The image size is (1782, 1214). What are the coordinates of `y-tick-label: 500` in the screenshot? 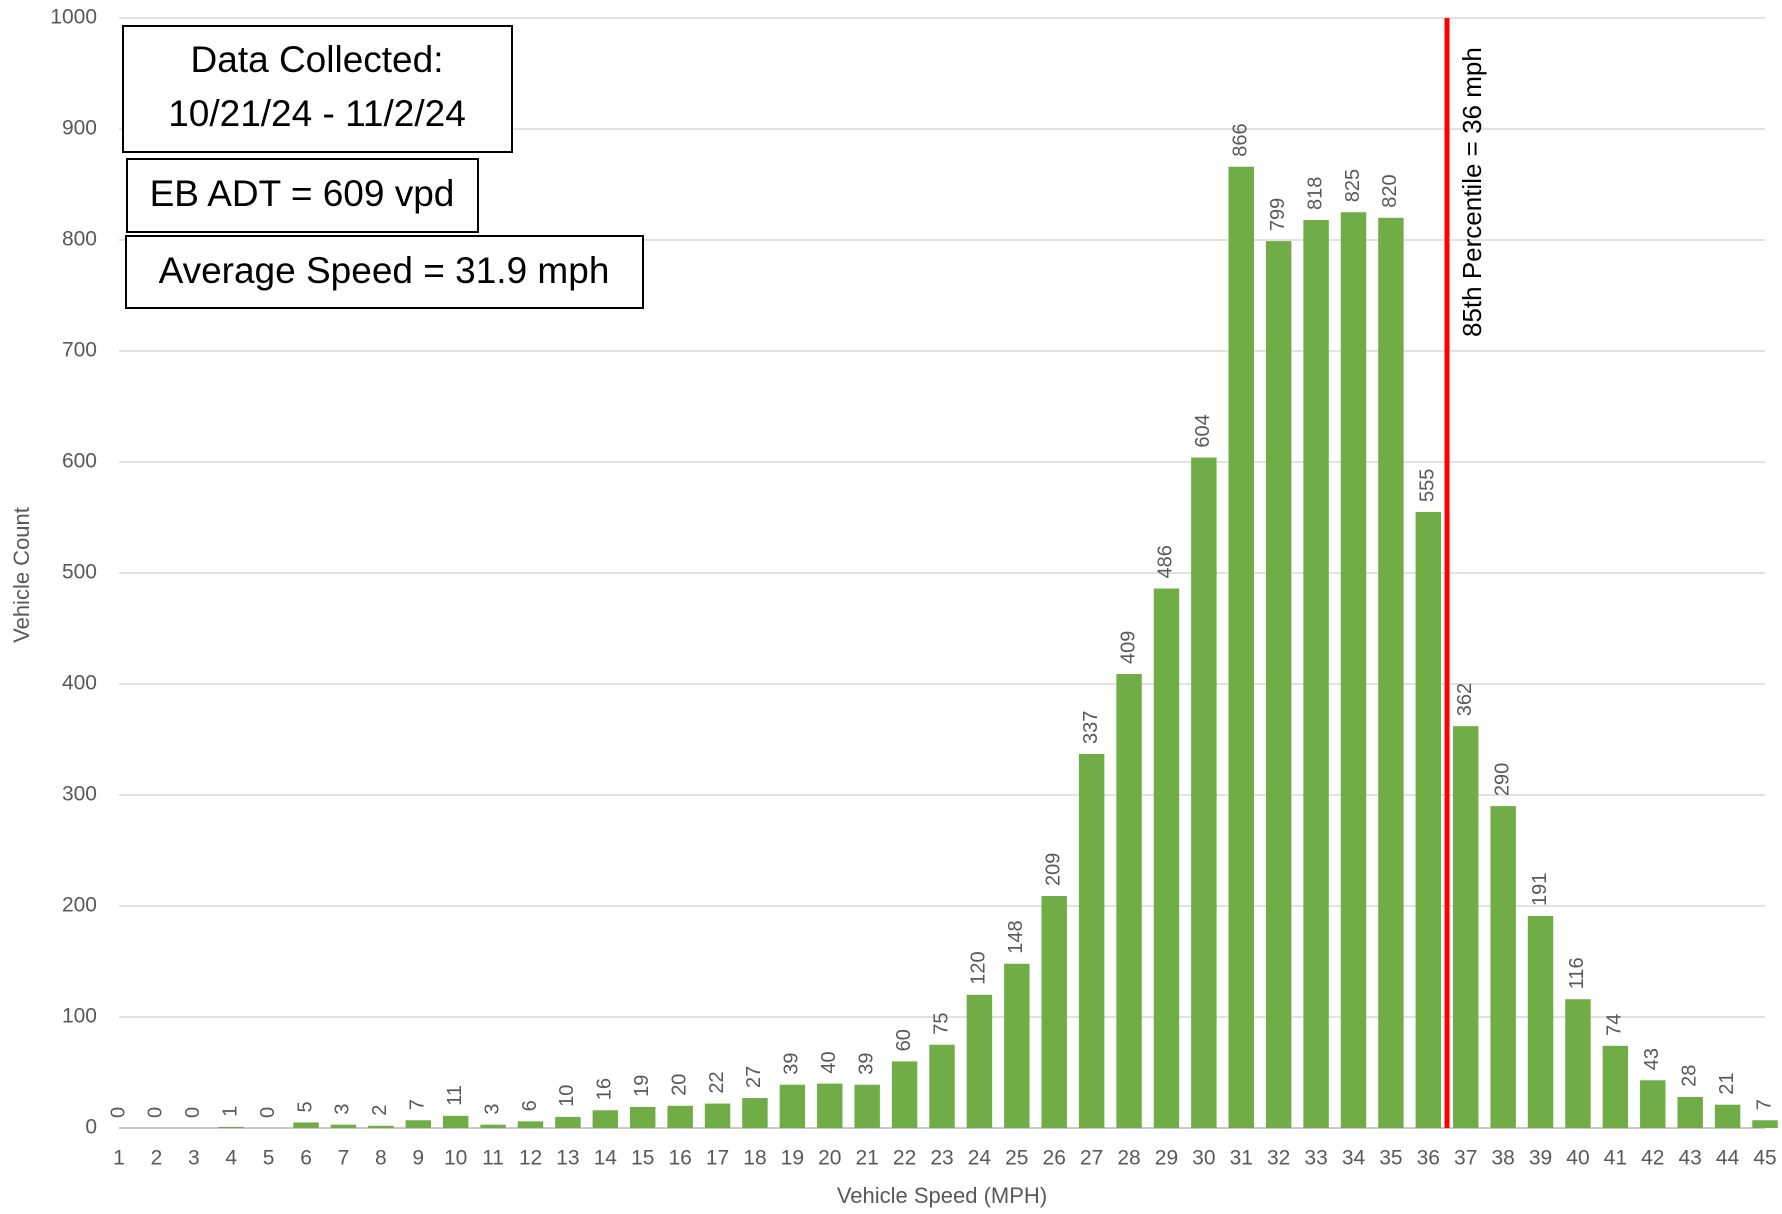 It's located at (79, 572).